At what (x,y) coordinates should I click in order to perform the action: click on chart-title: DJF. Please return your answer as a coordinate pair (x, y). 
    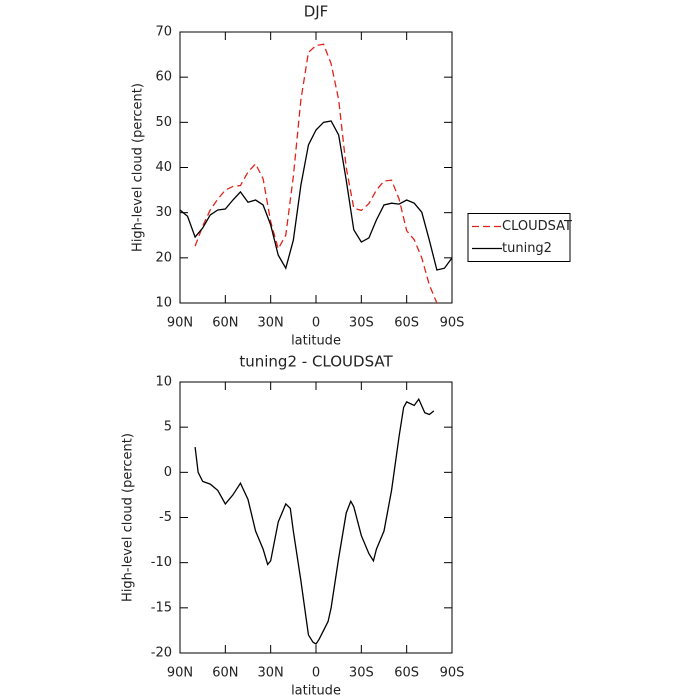
    Looking at the image, I should click on (316, 12).